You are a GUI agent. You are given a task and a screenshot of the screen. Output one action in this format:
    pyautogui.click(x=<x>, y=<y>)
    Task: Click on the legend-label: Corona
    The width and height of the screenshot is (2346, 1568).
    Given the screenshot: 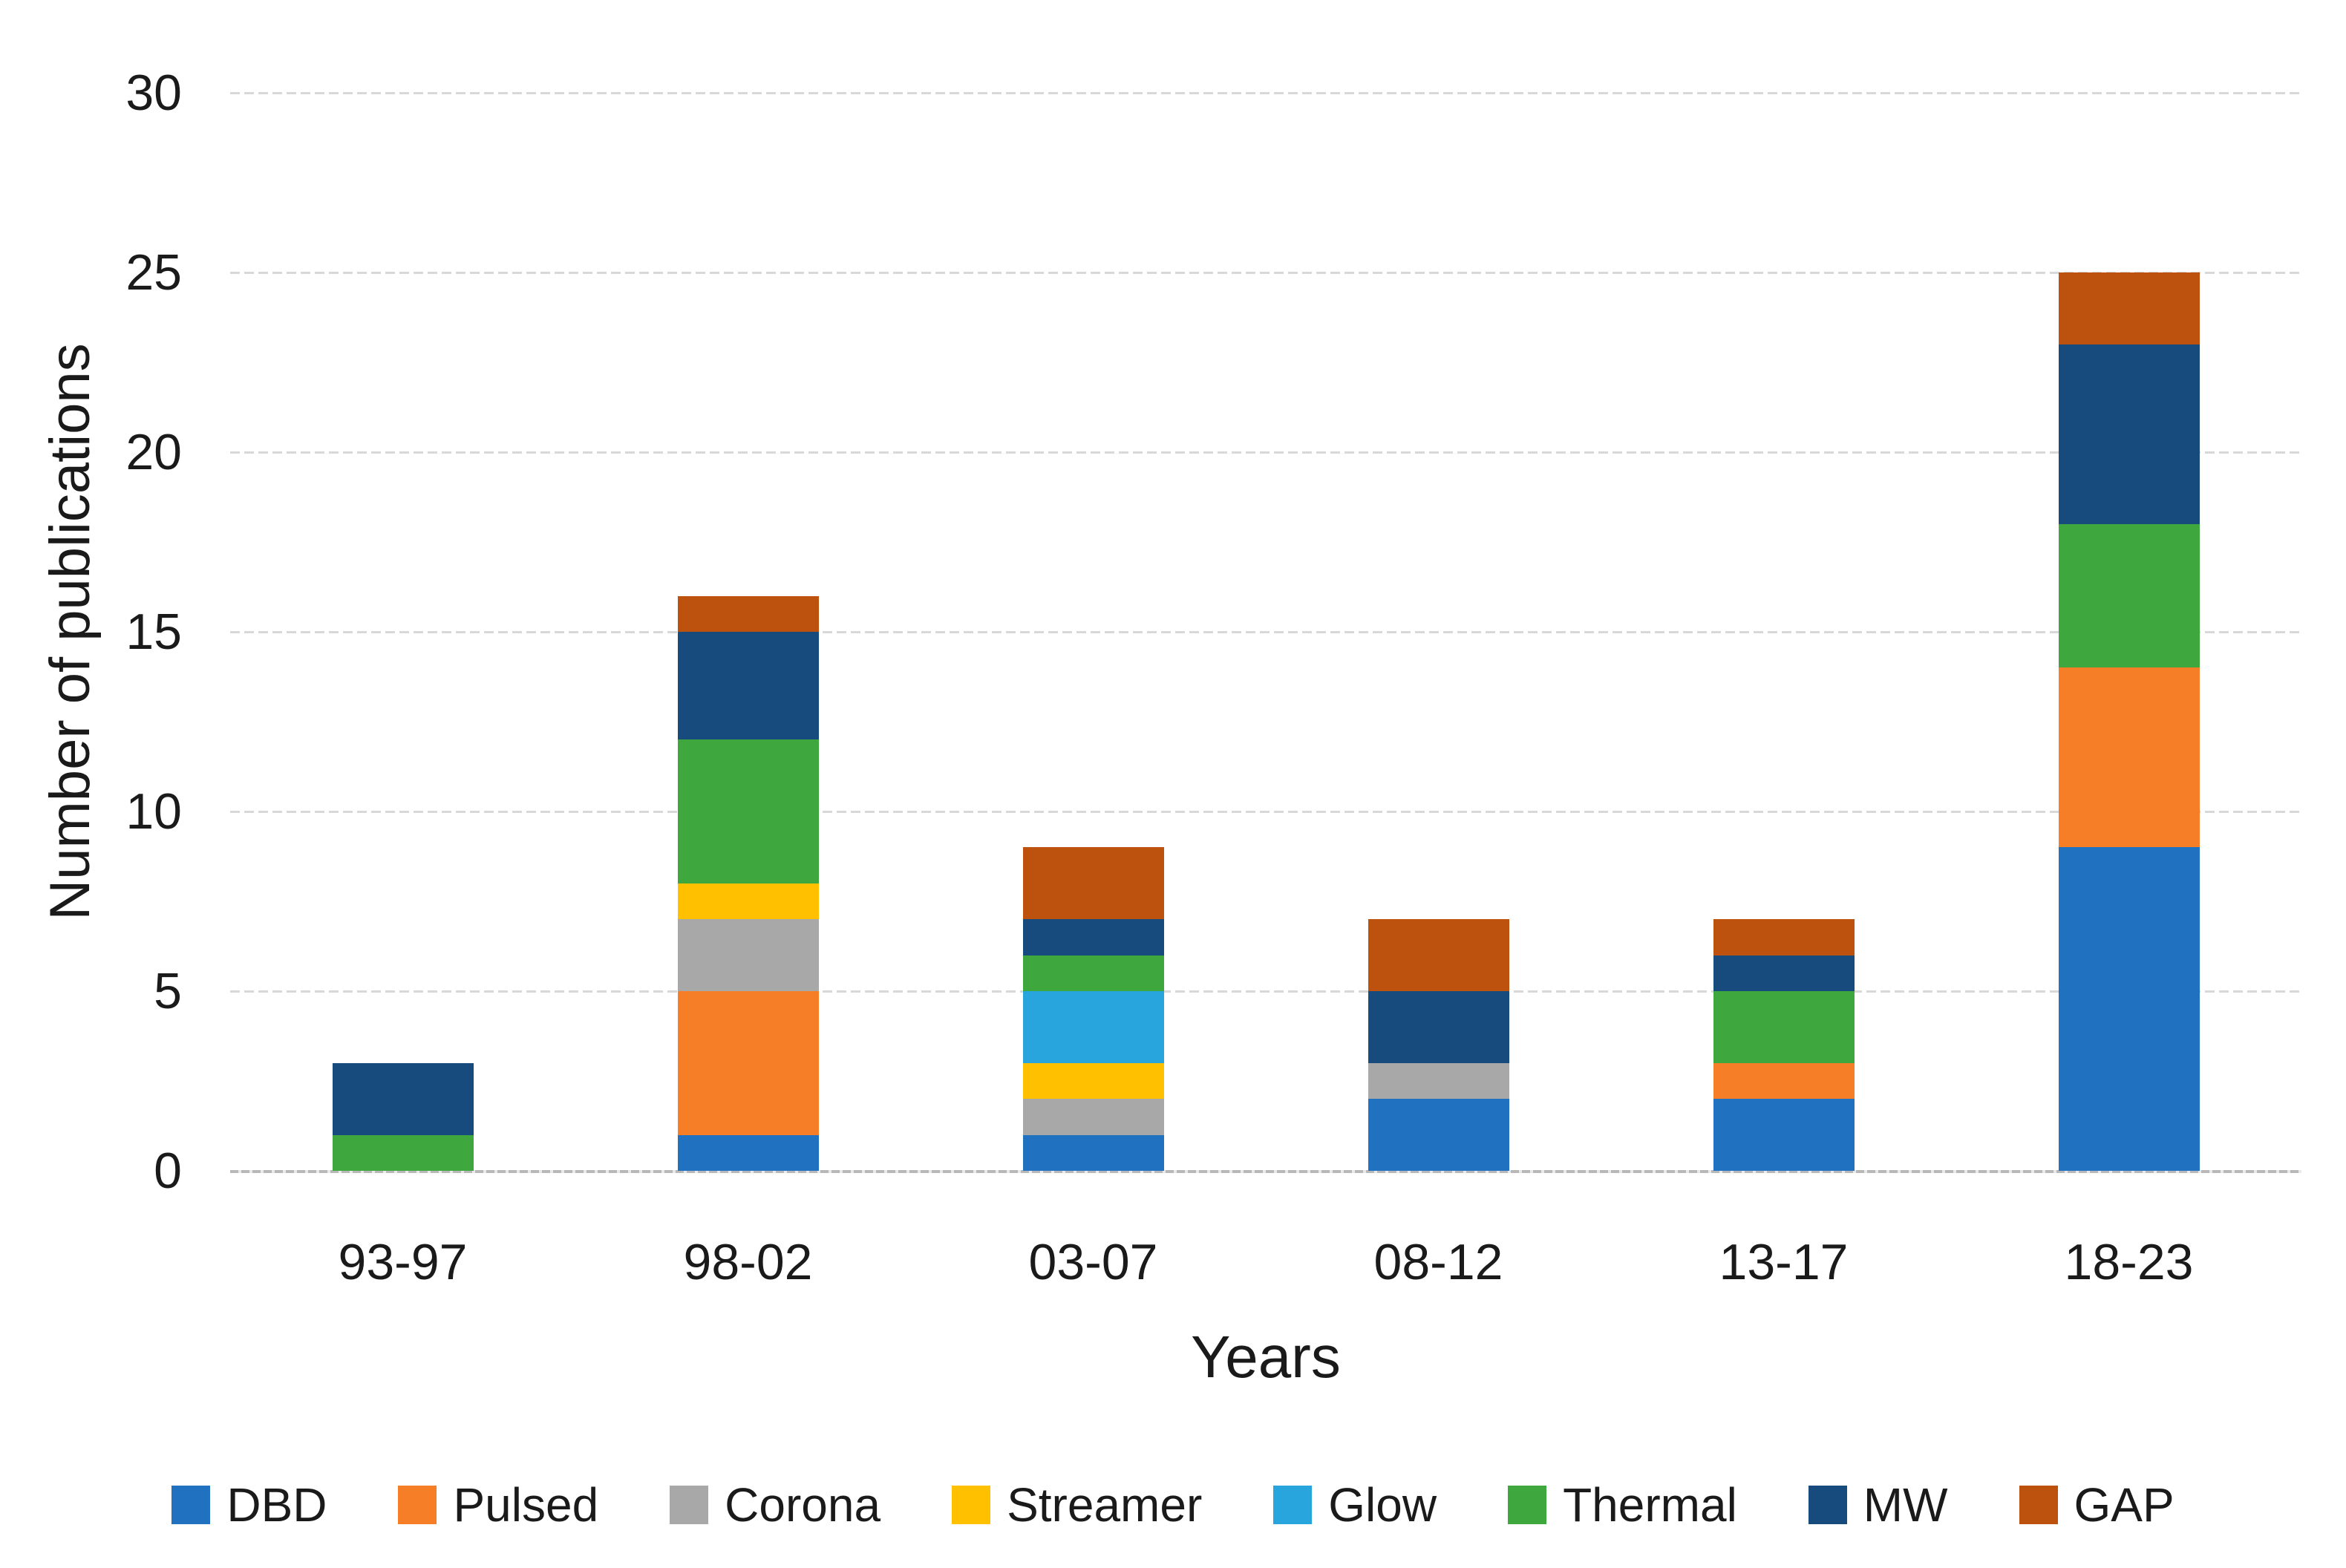 What is the action you would take?
    pyautogui.click(x=803, y=1505)
    